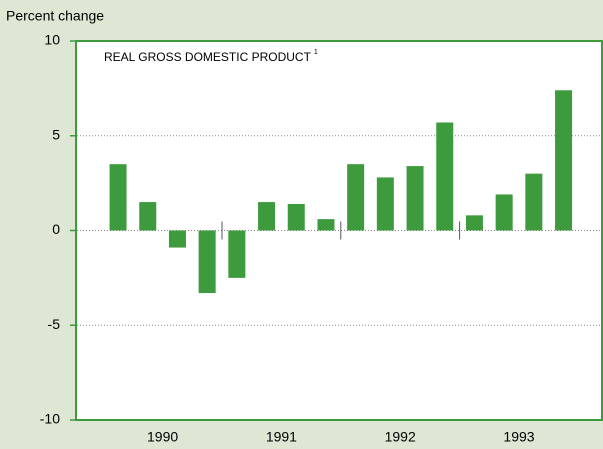  Describe the element at coordinates (400, 437) in the screenshot. I see `x-tick-label: 1992` at that location.